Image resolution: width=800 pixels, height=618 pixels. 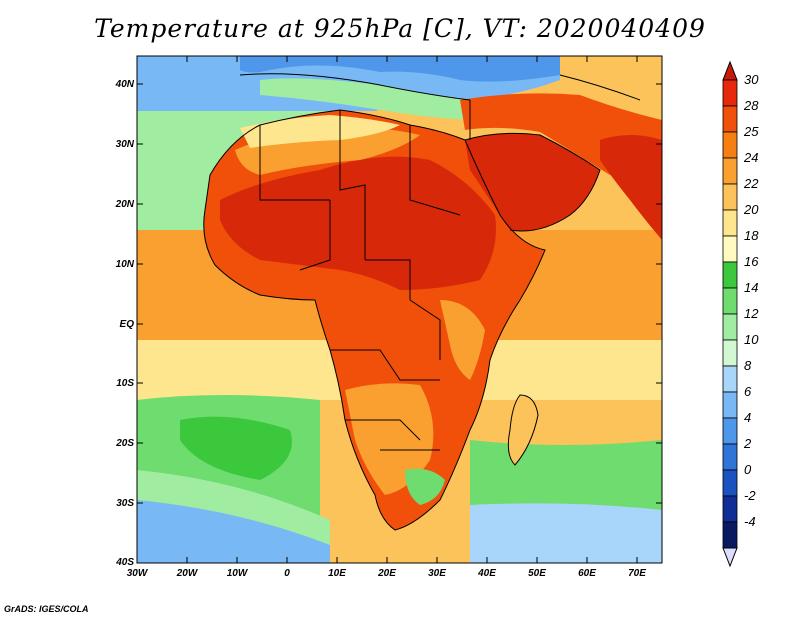 I want to click on colorbar-label: 28, so click(x=751, y=105).